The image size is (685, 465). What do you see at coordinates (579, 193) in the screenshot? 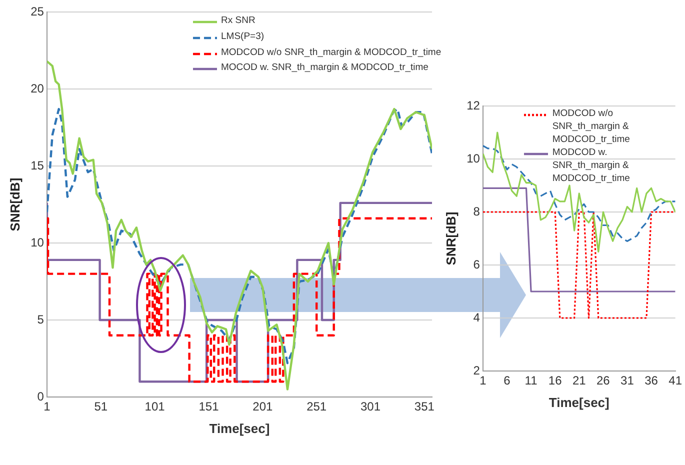
I see `line-series` at bounding box center [579, 193].